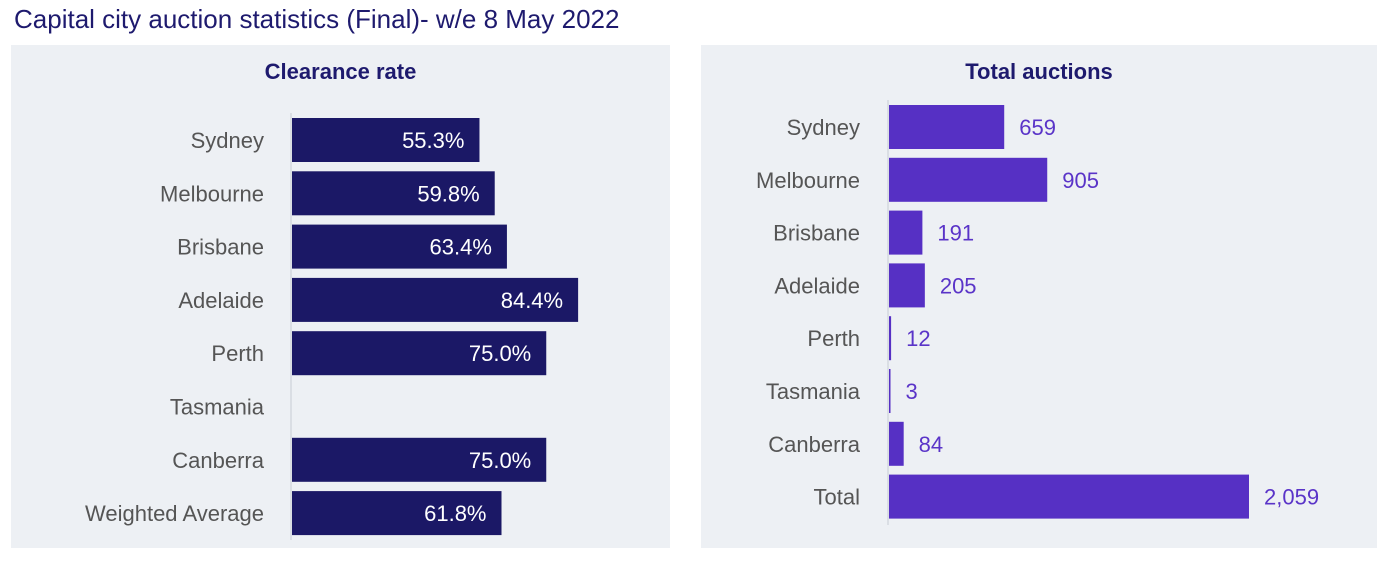 Image resolution: width=1384 pixels, height=566 pixels. Describe the element at coordinates (837, 497) in the screenshot. I see `auctions-category-total: Total` at that location.